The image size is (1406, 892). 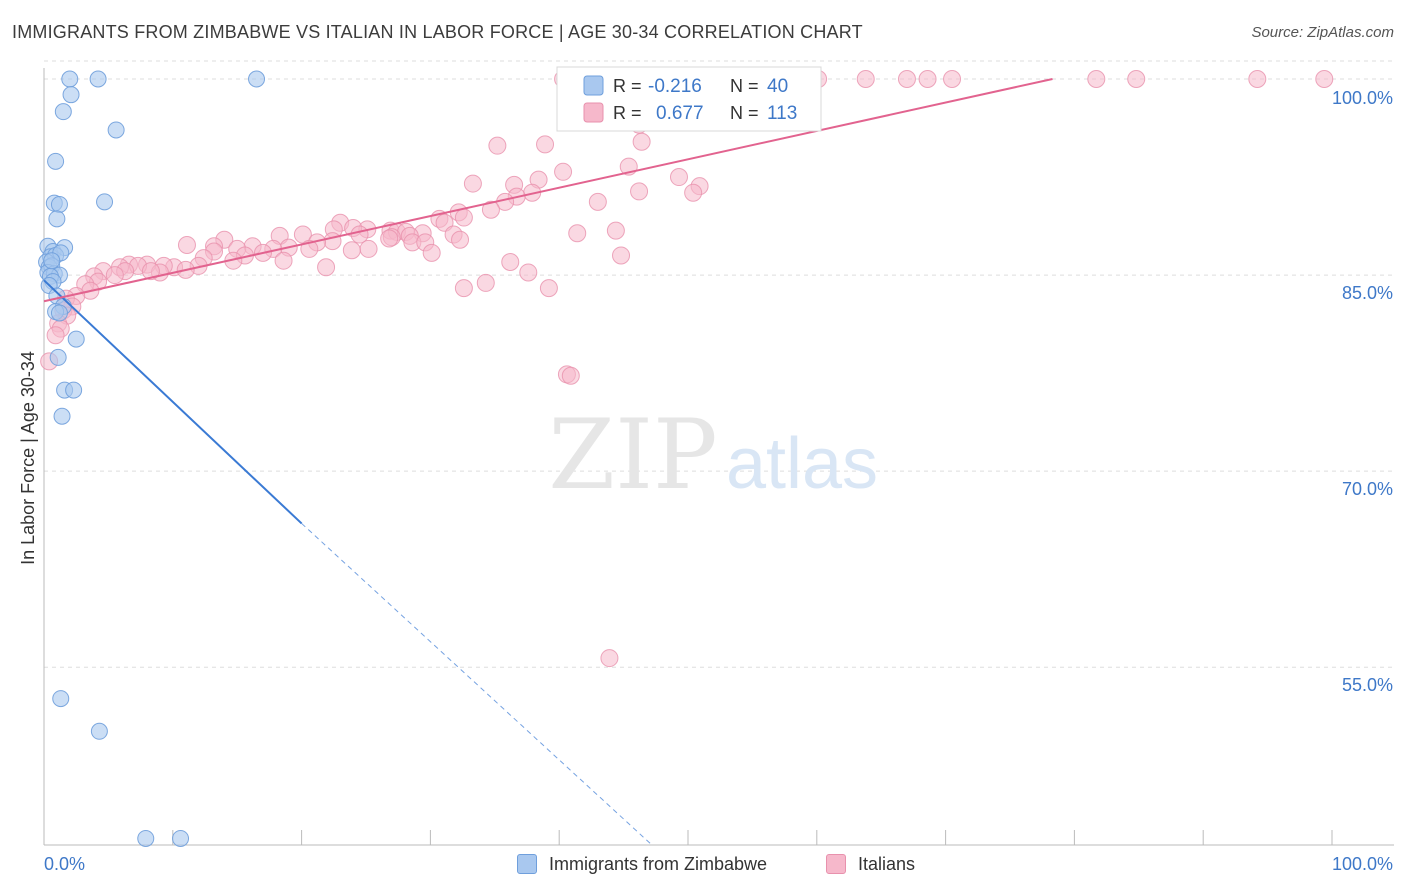 I want to click on legend-n-value-2: 113, so click(x=782, y=113).